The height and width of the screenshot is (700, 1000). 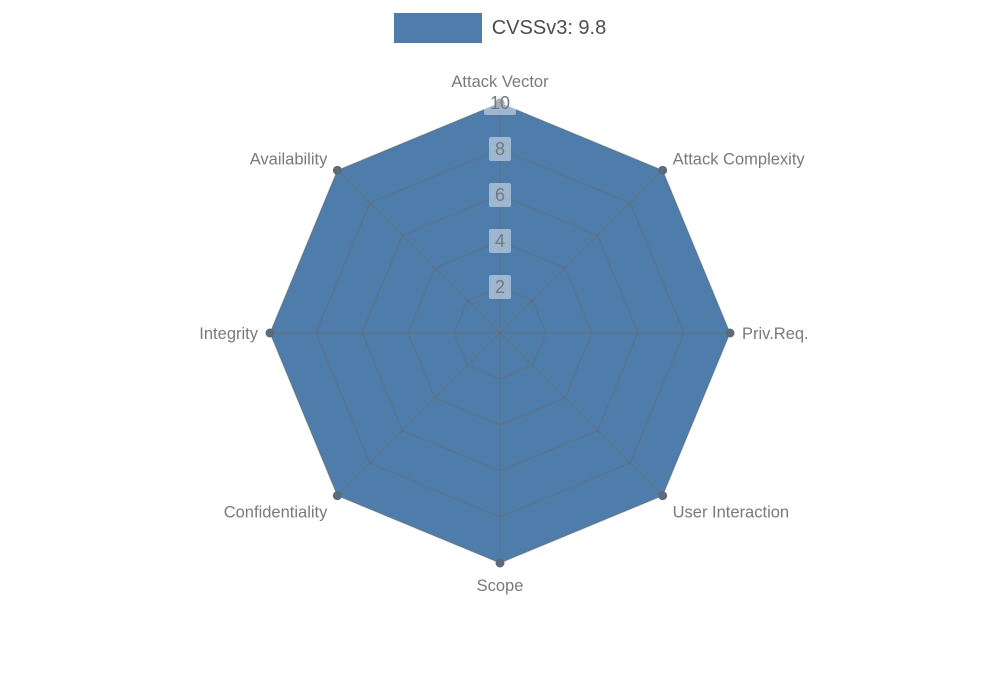 I want to click on legend-label: CVSSv3: 9.8, so click(x=549, y=27).